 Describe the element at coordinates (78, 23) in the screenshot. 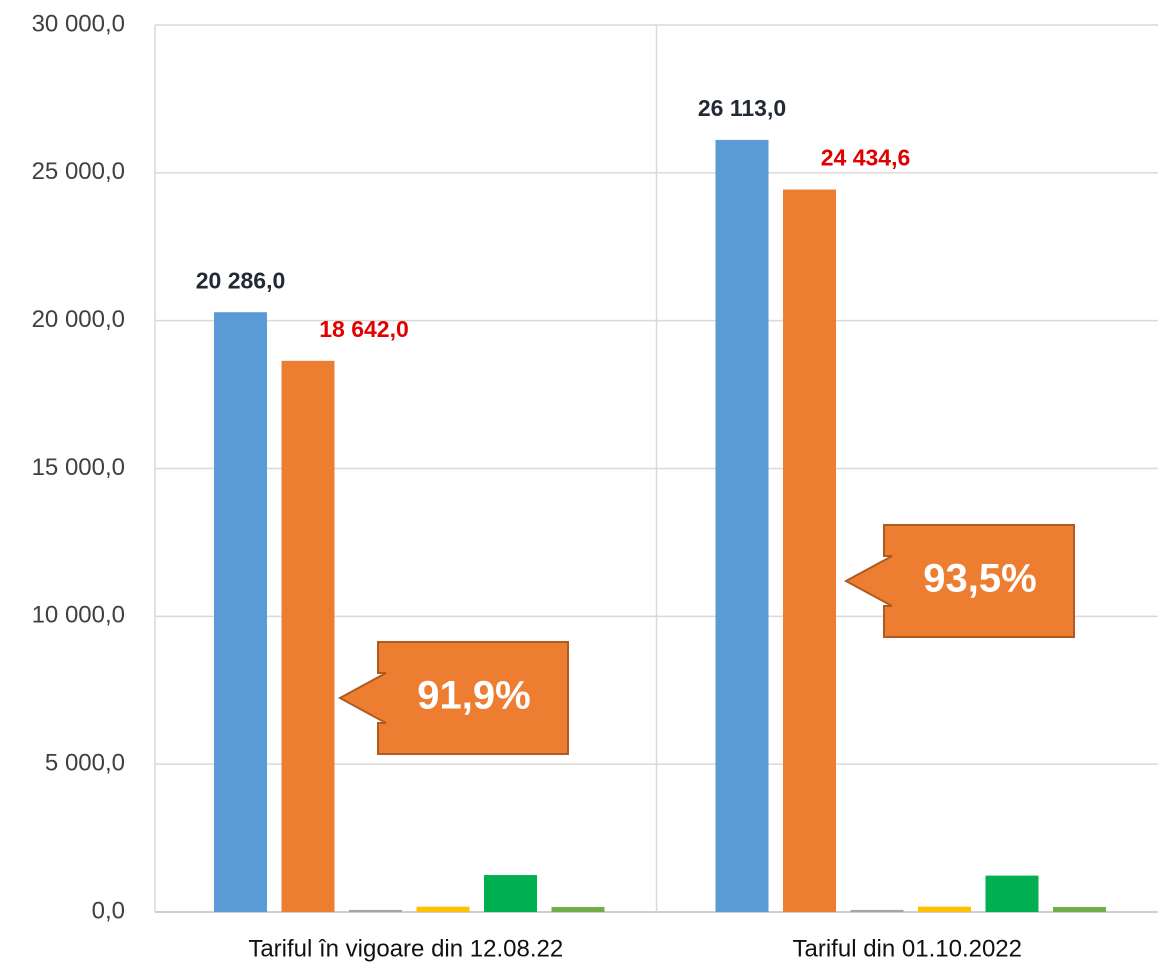

I see `y-tick-label: 30 000,0` at that location.